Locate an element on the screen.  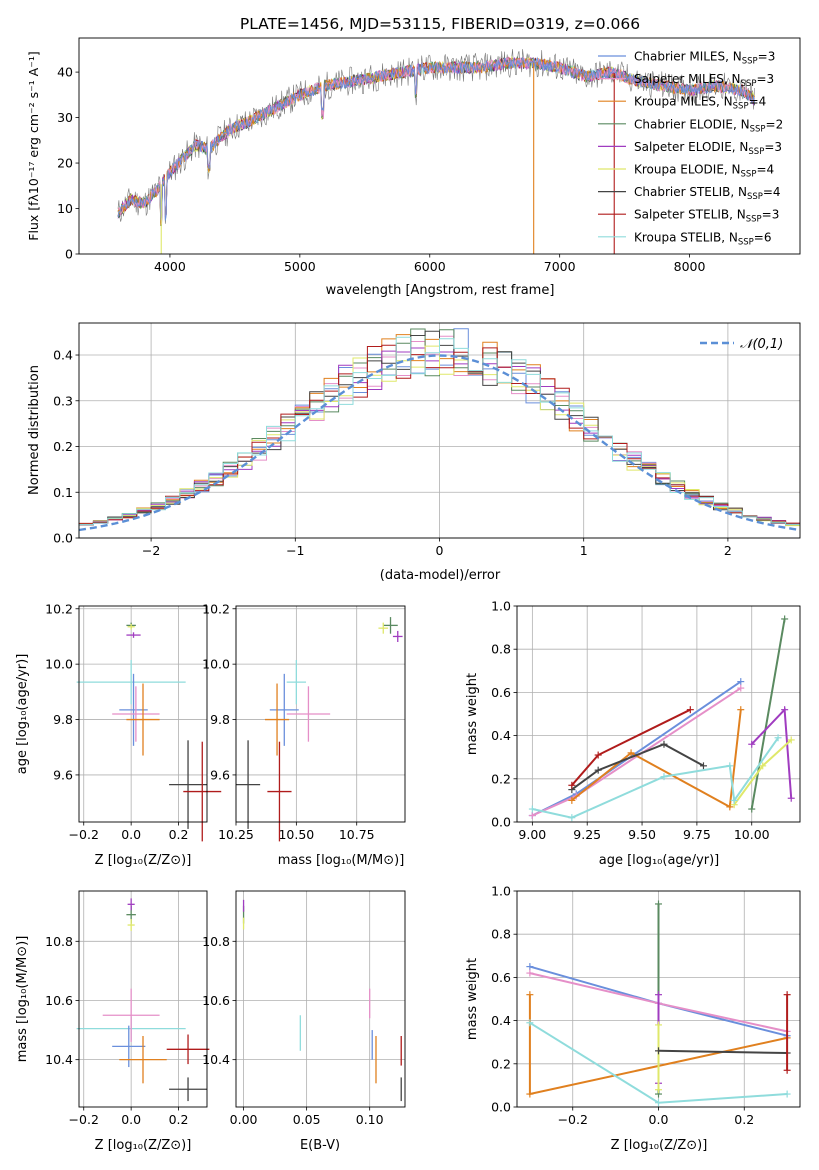
errorbar-chabrier-miles is located at coordinates (284, 709).